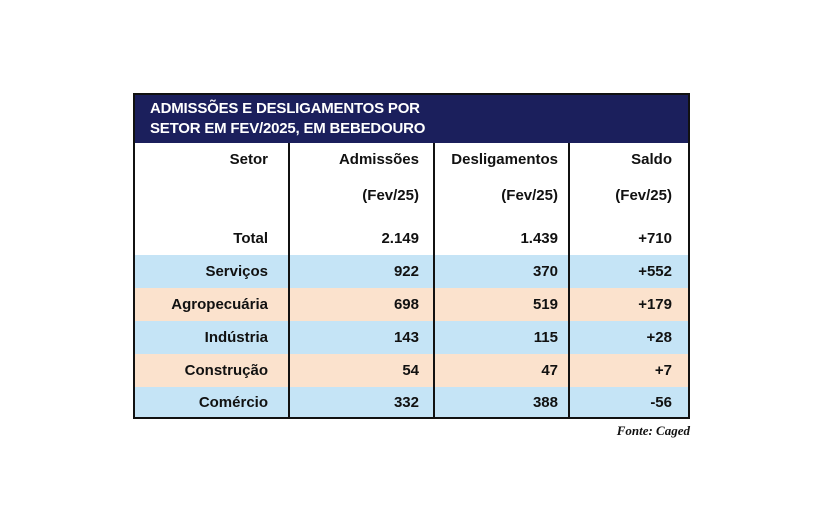 The height and width of the screenshot is (529, 823). What do you see at coordinates (655, 271) in the screenshot?
I see `row-saldo: +552` at bounding box center [655, 271].